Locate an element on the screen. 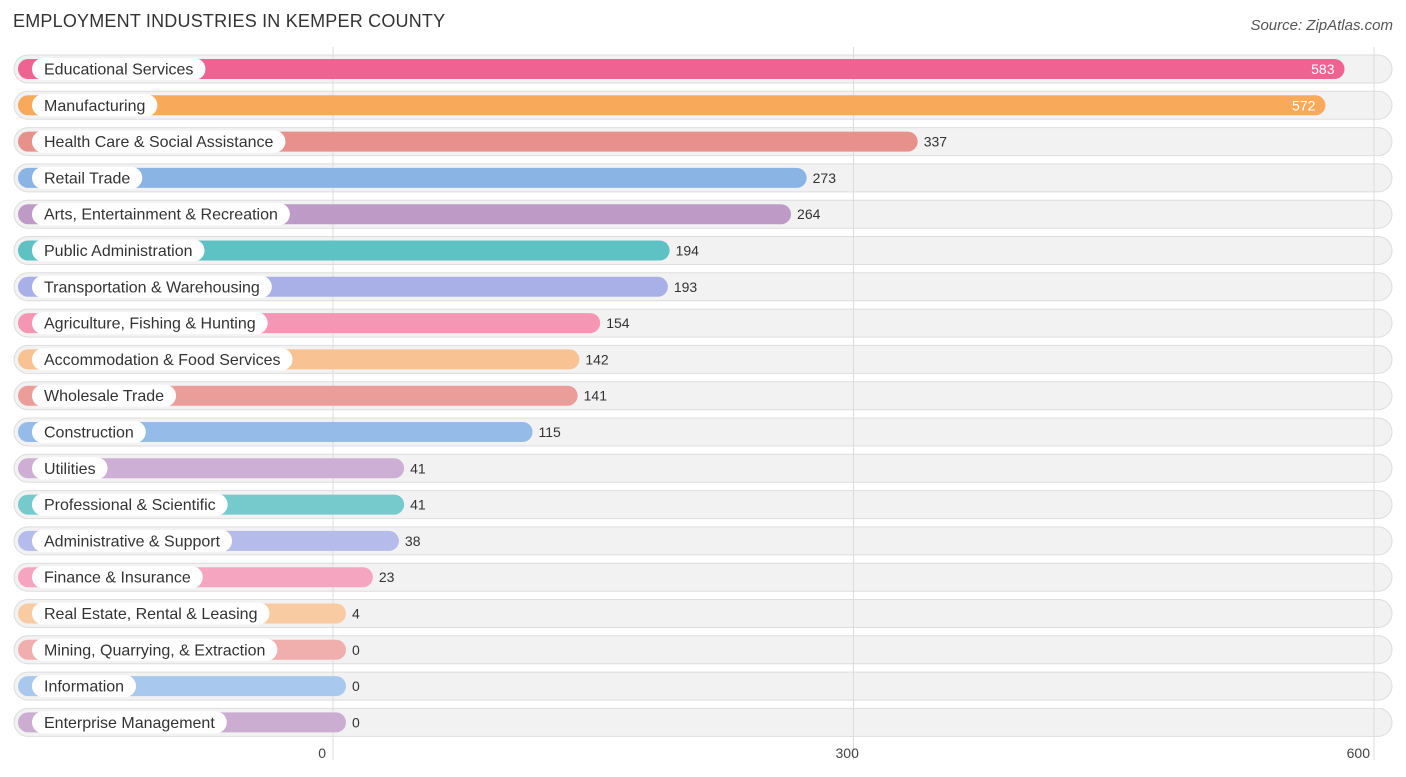 This screenshot has width=1406, height=777. category-label: Health Care & Social Assistance is located at coordinates (159, 142).